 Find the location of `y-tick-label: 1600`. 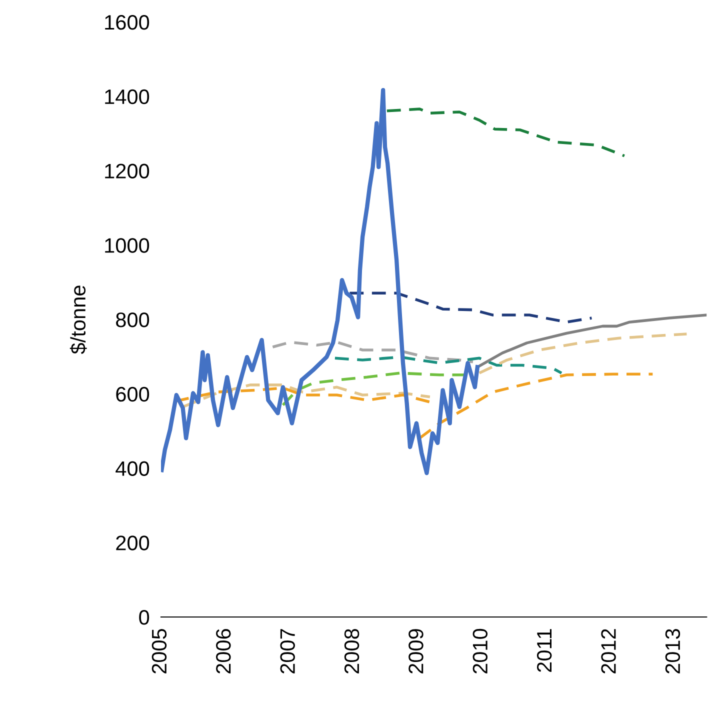

y-tick-label: 1600 is located at coordinates (127, 22).